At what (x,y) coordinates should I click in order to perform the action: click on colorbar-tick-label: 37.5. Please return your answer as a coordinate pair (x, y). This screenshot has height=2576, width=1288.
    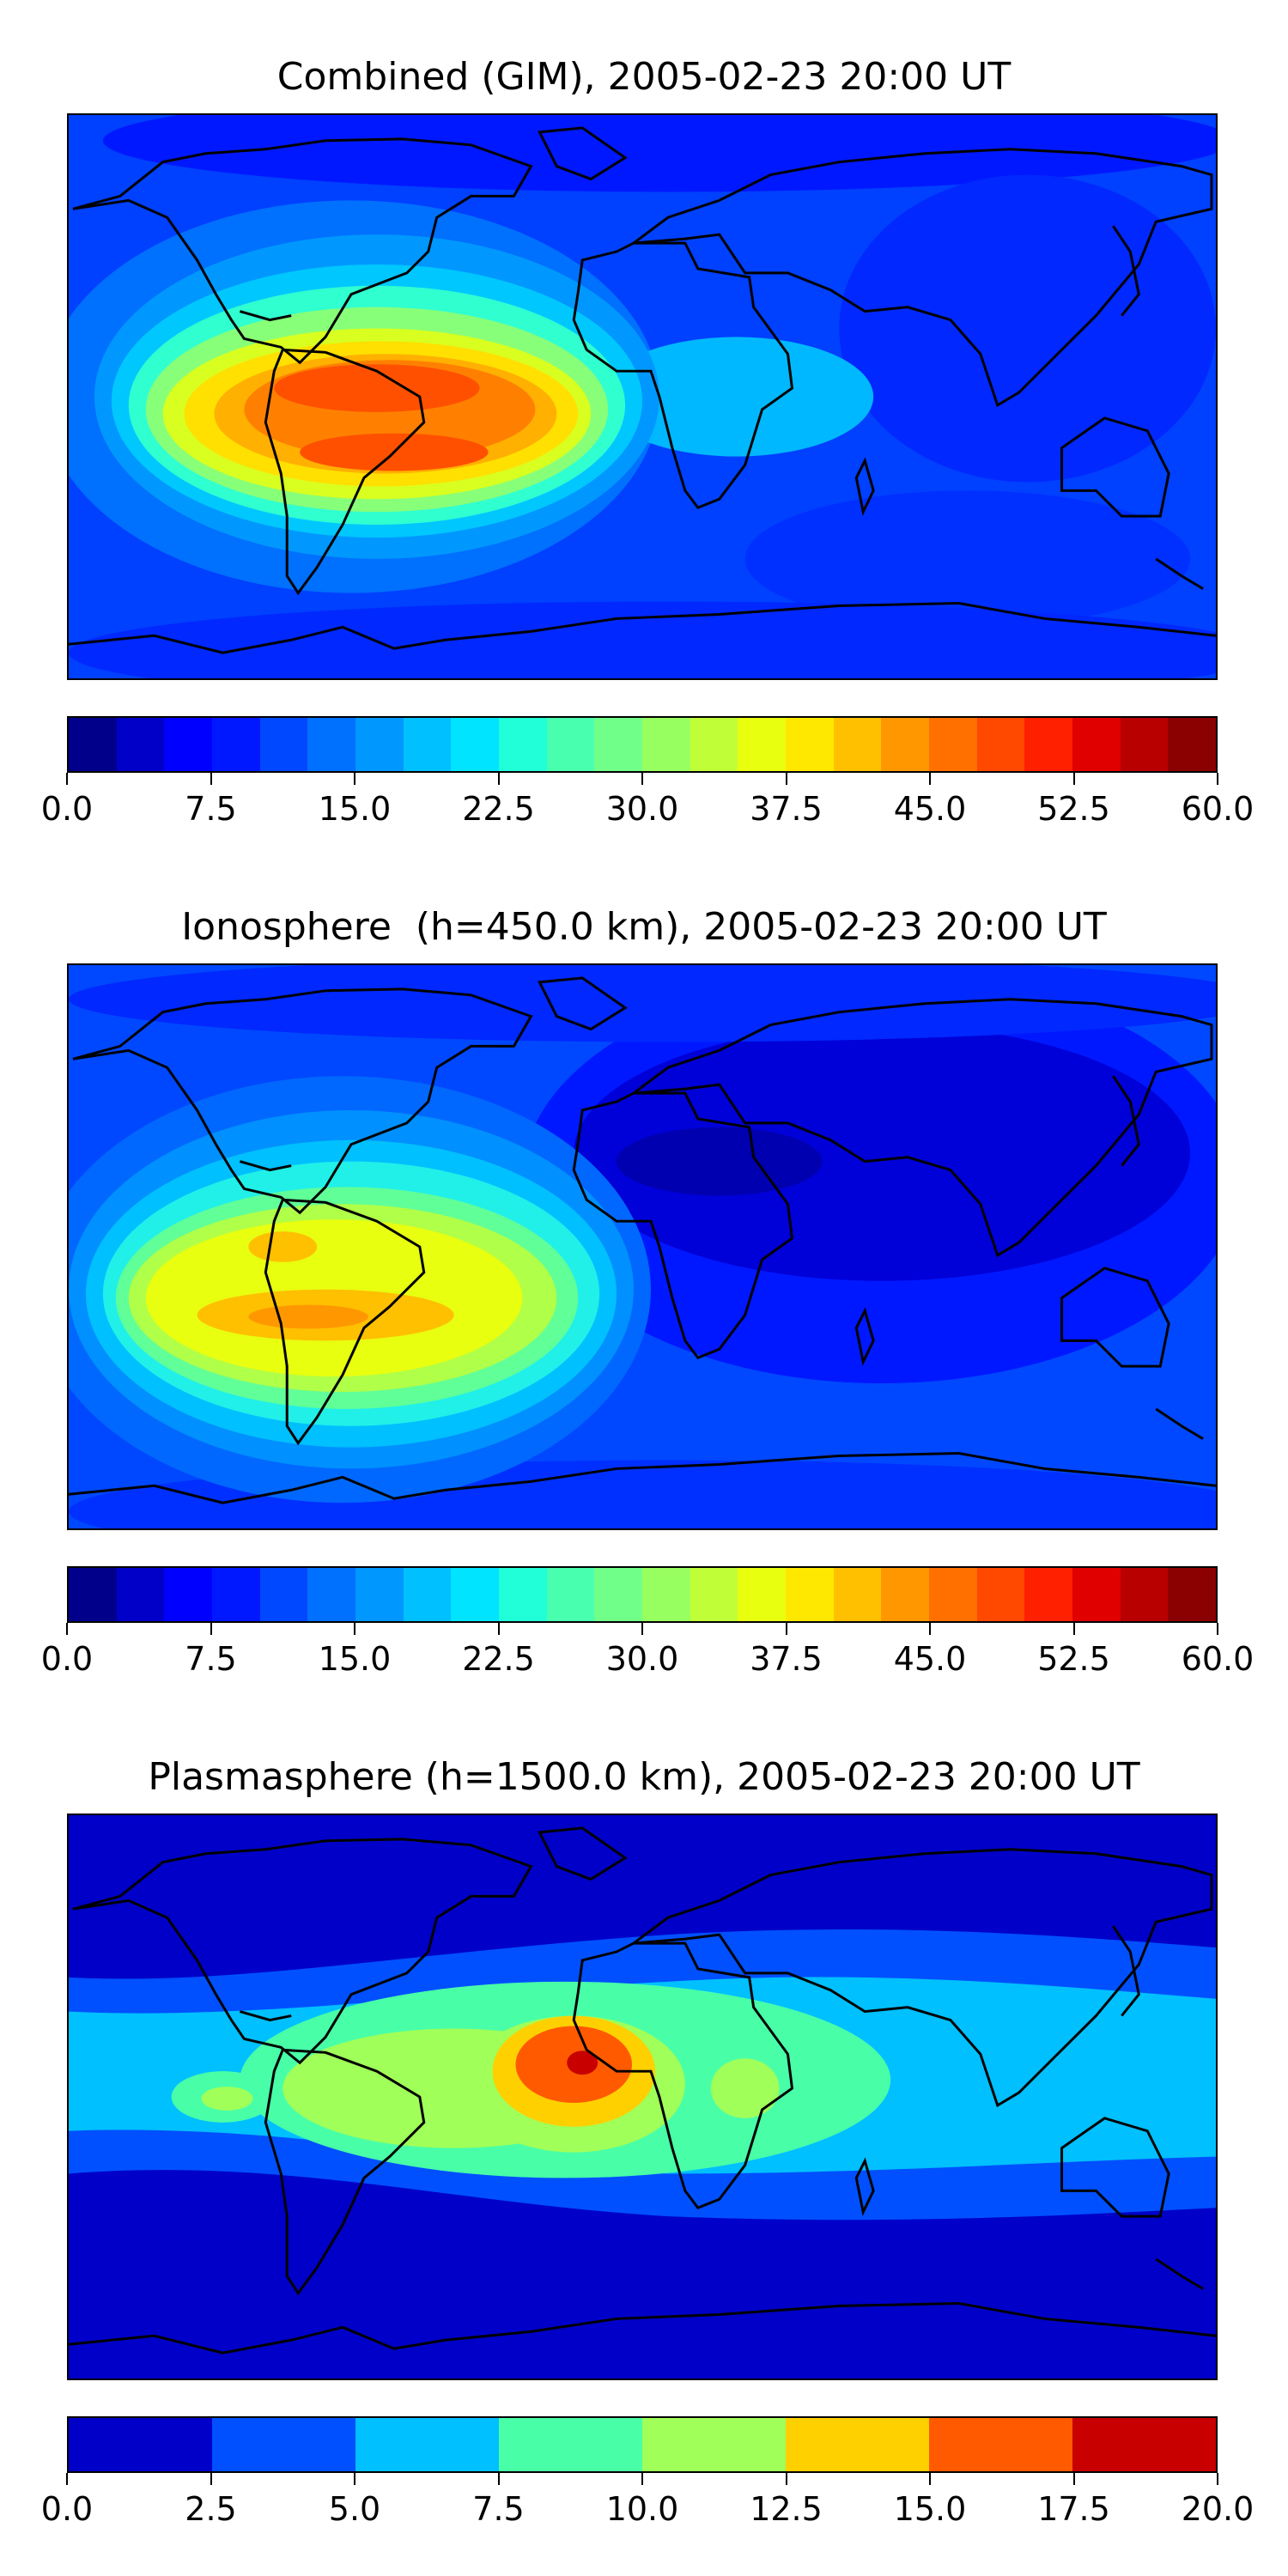
    Looking at the image, I should click on (786, 809).